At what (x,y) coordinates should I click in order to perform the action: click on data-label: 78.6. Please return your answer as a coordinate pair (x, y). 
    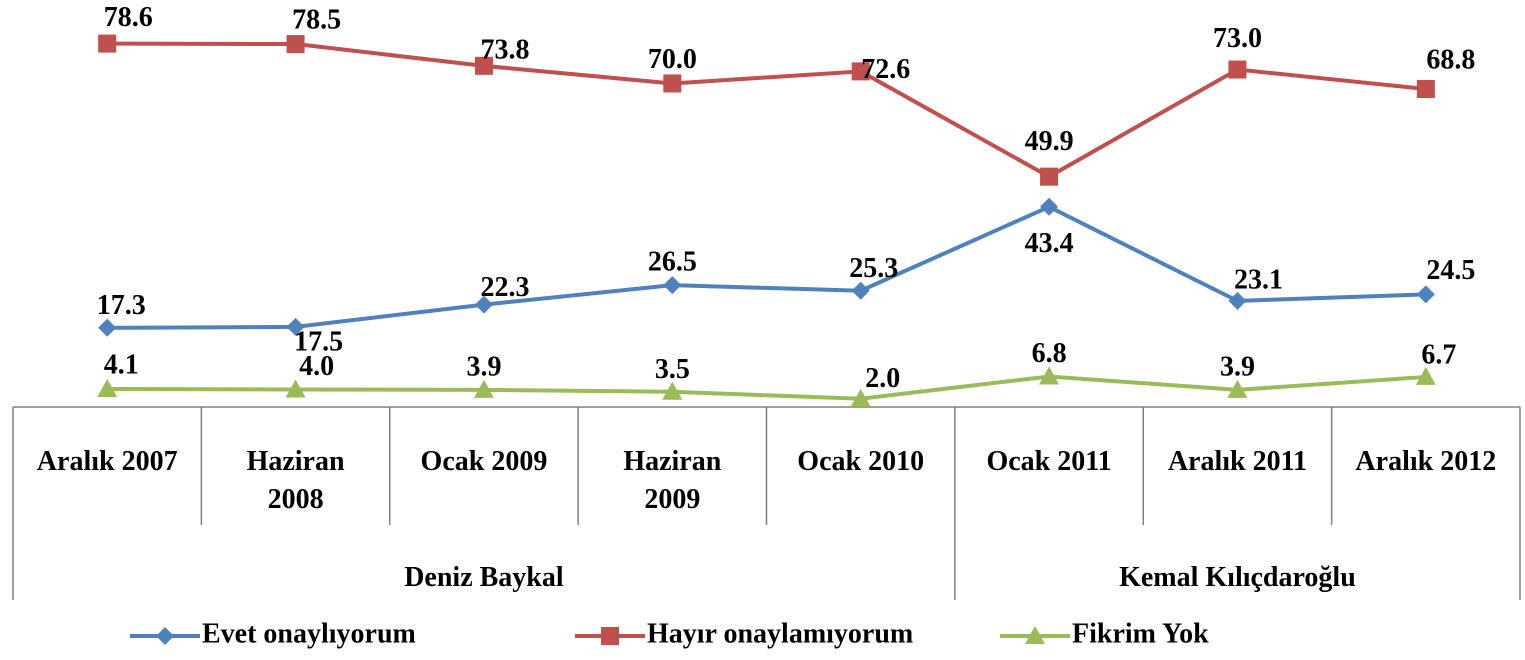
    Looking at the image, I should click on (128, 17).